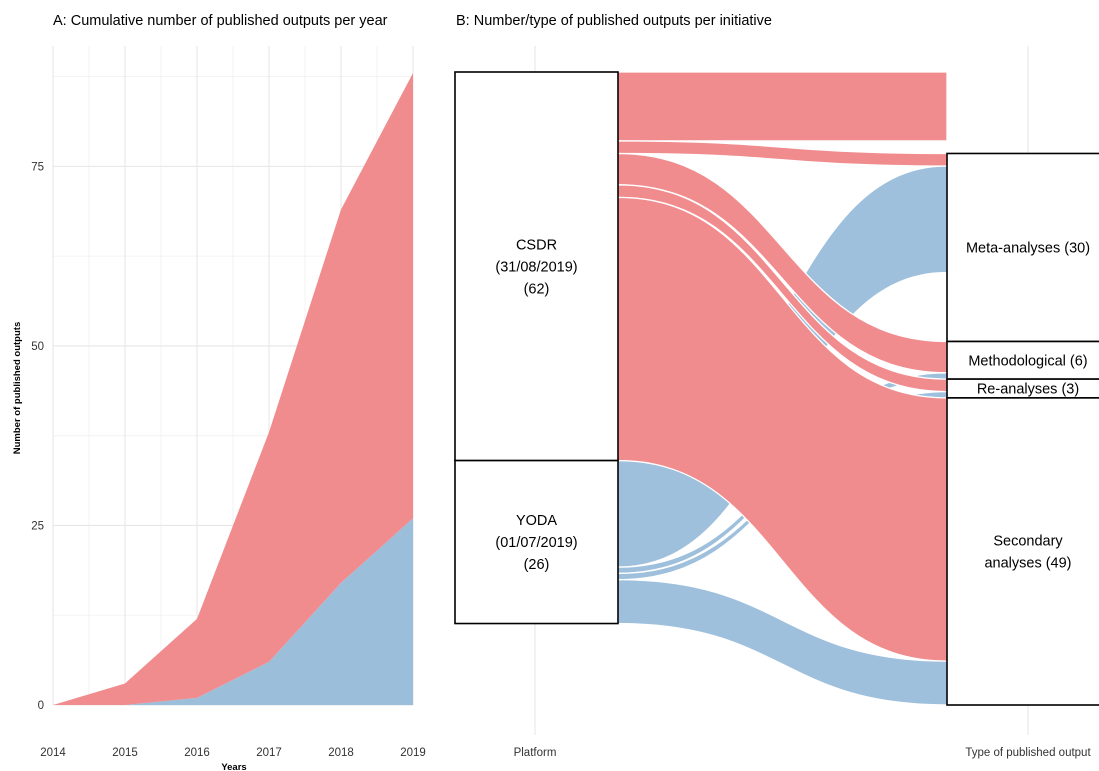 The image size is (1099, 771). I want to click on output-node-label: Methodological (6), so click(1027, 361).